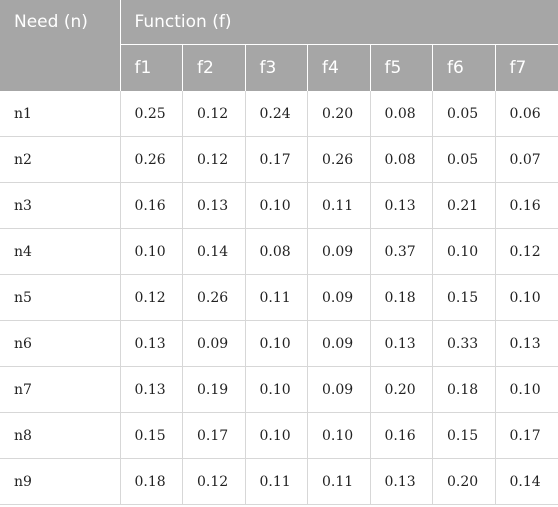 This screenshot has height=507, width=558. What do you see at coordinates (151, 67) in the screenshot?
I see `column-header-f1: f1` at bounding box center [151, 67].